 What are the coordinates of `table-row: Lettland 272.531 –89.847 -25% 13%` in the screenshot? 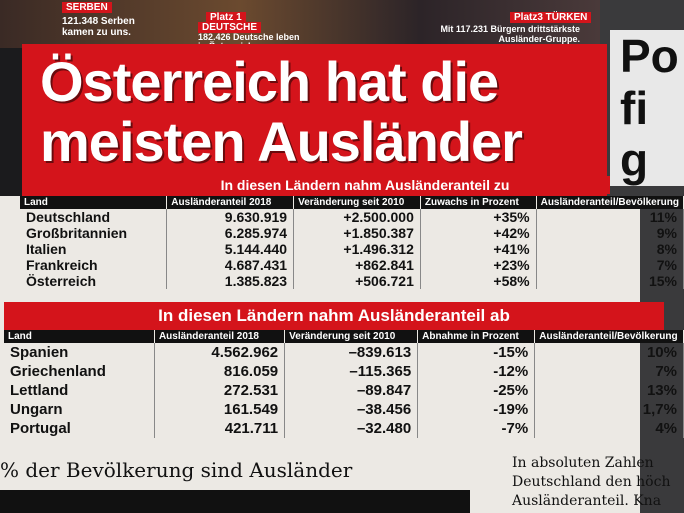 It's located at (344, 390).